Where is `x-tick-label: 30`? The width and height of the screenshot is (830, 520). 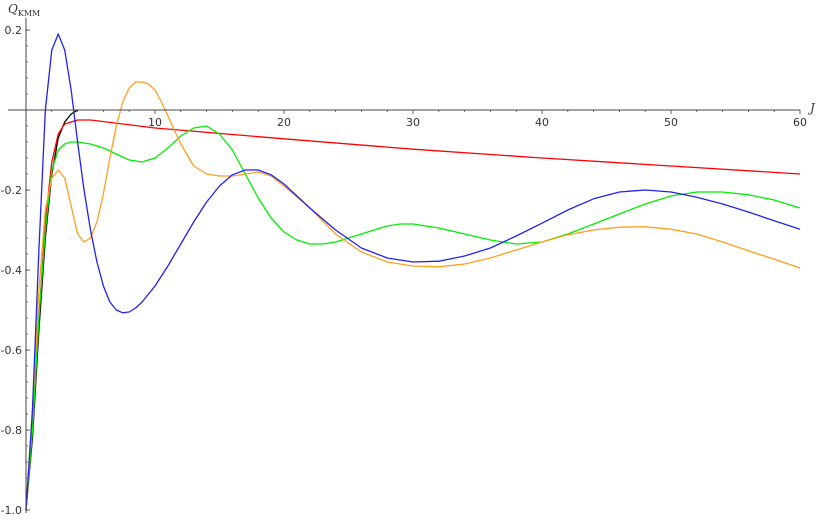 x-tick-label: 30 is located at coordinates (413, 122).